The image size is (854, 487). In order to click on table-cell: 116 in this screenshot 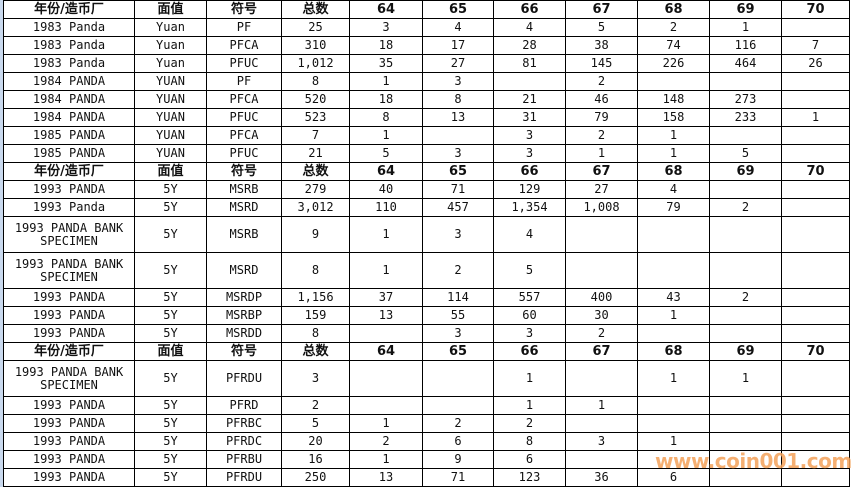, I will do `click(745, 45)`.